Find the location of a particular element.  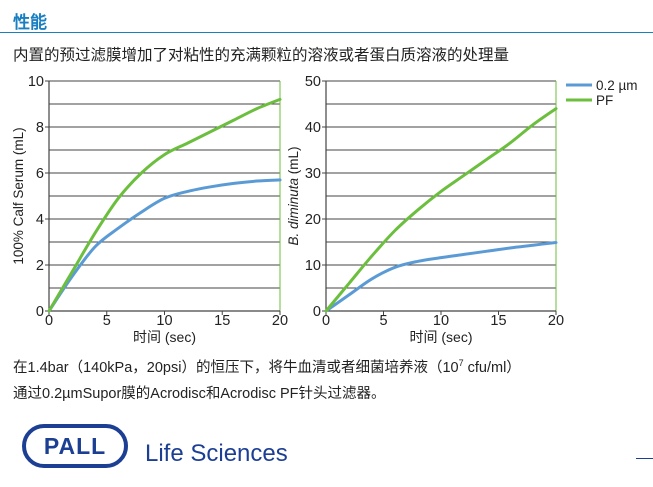

y-tick-label: 50 is located at coordinates (313, 82).